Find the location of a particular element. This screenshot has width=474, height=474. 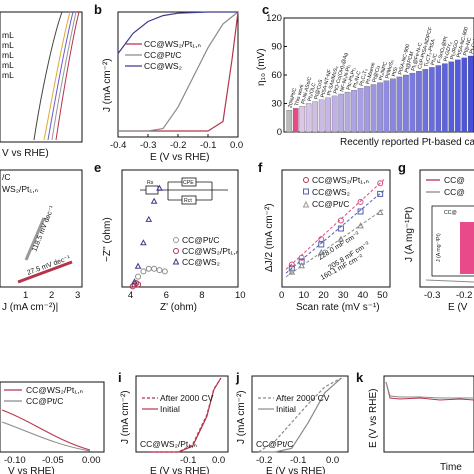

panel-j-ylabel: J (mA cm⁻²) is located at coordinates (241, 417).